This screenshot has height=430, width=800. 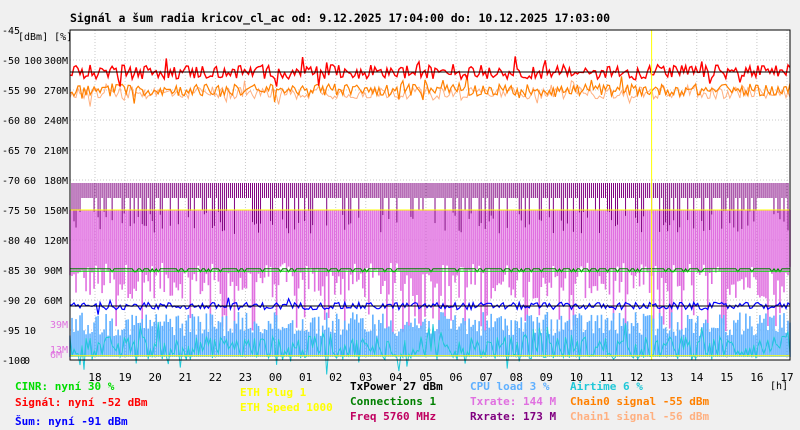 I want to click on x-unit-label: [h], so click(x=779, y=386).